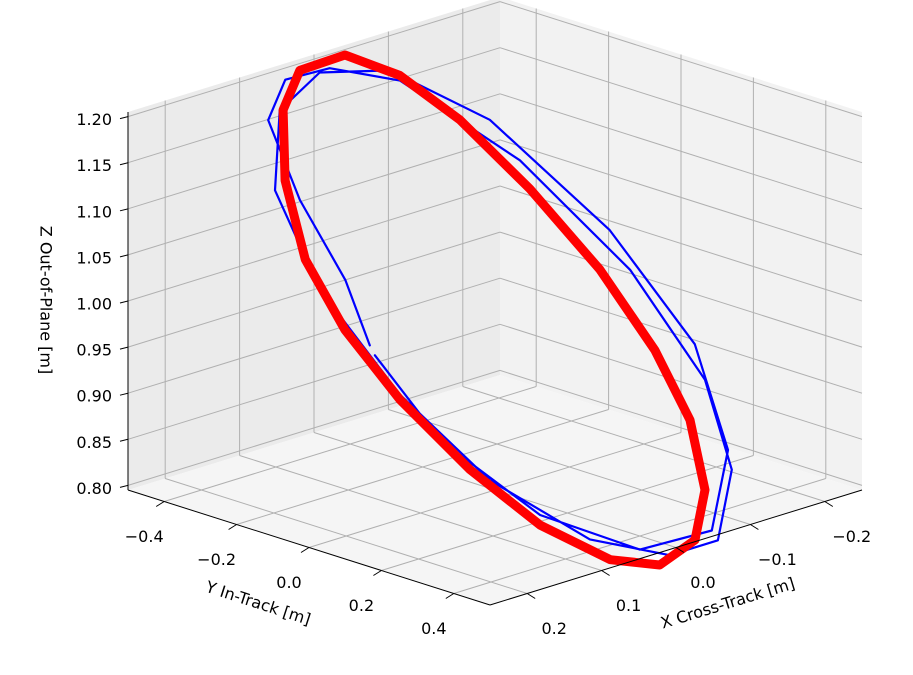 The width and height of the screenshot is (913, 675). What do you see at coordinates (433, 628) in the screenshot?
I see `y-tick-label: 0.4` at bounding box center [433, 628].